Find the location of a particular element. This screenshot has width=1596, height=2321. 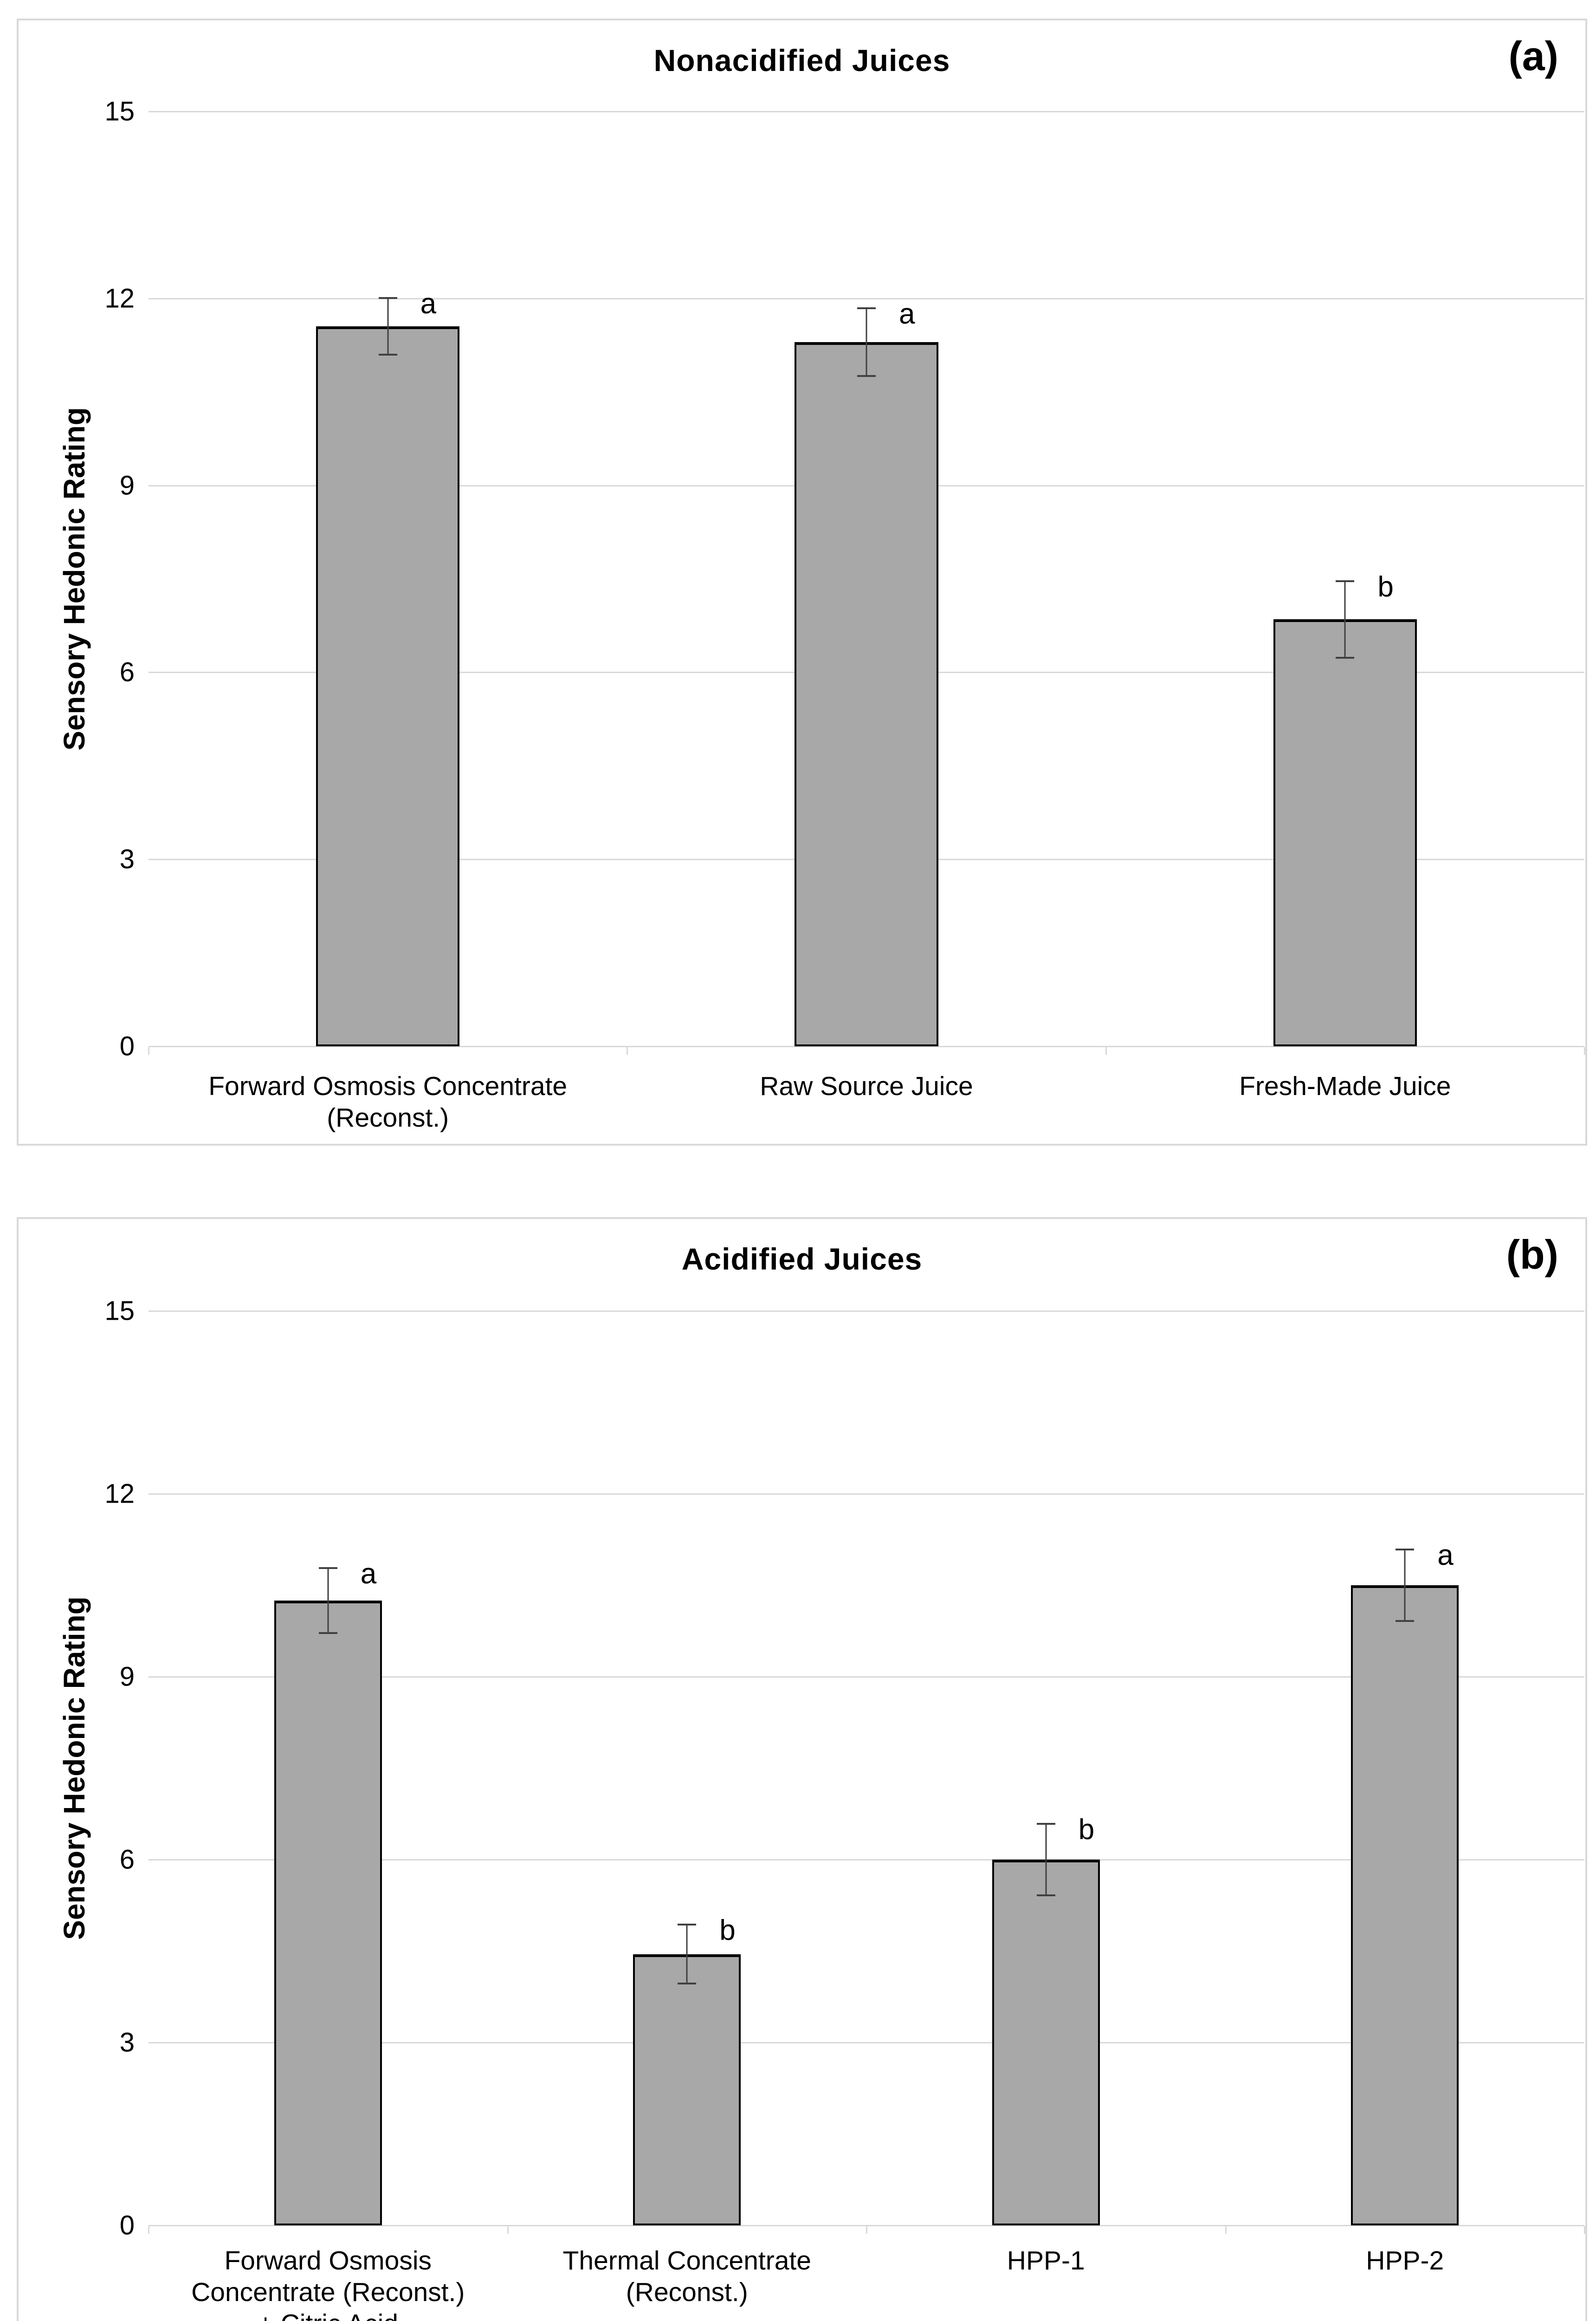

x-label-a3: Fresh-Made Juice is located at coordinates (1345, 1086).